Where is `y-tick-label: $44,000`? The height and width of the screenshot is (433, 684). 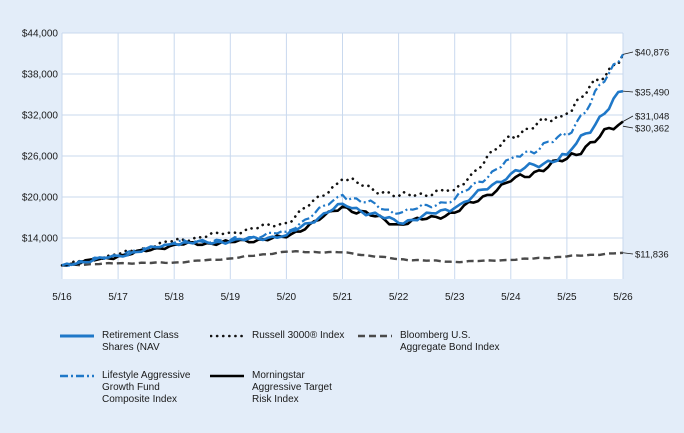 y-tick-label: $44,000 is located at coordinates (40, 34).